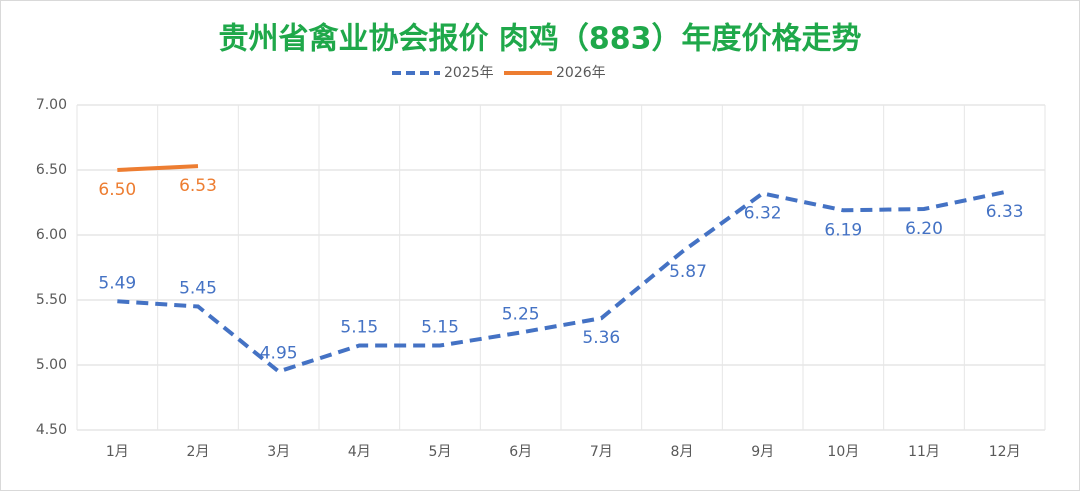 Image resolution: width=1080 pixels, height=491 pixels. Describe the element at coordinates (601, 452) in the screenshot. I see `x-tick-label: 7月` at that location.